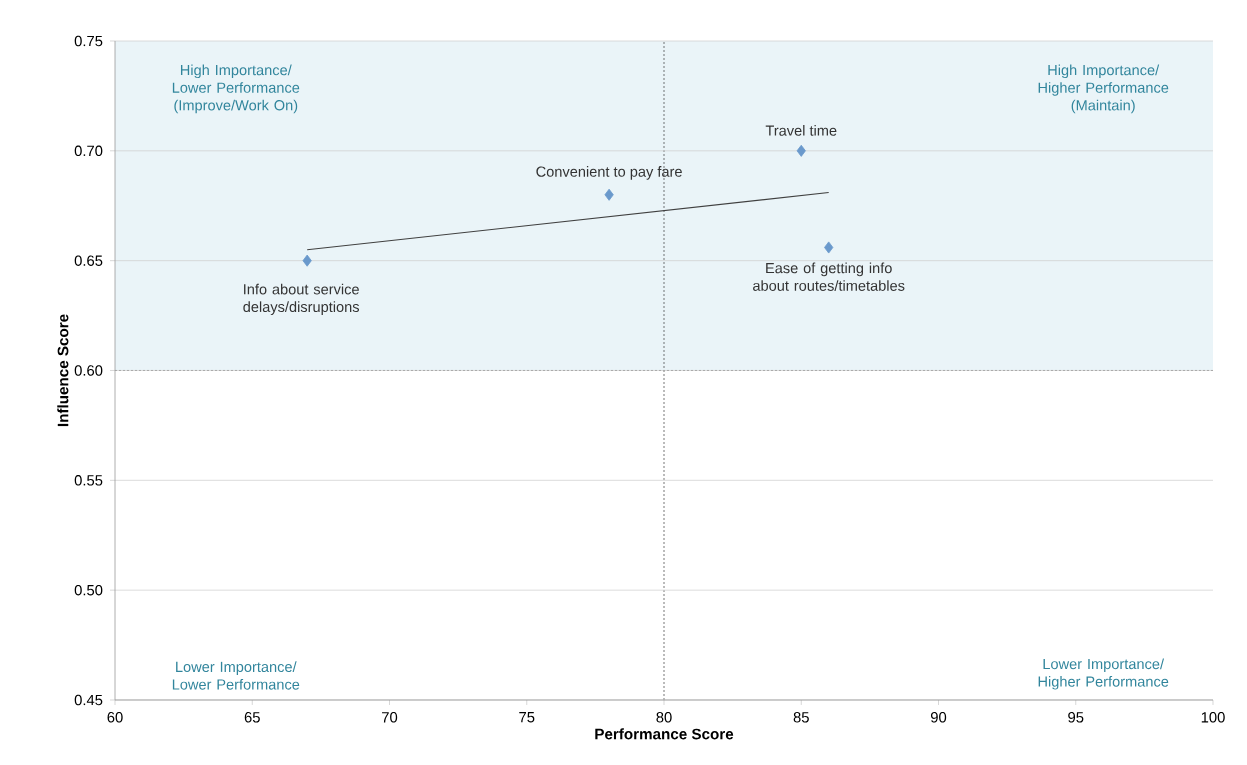 The image size is (1247, 765). I want to click on x-tick-label: 75, so click(527, 717).